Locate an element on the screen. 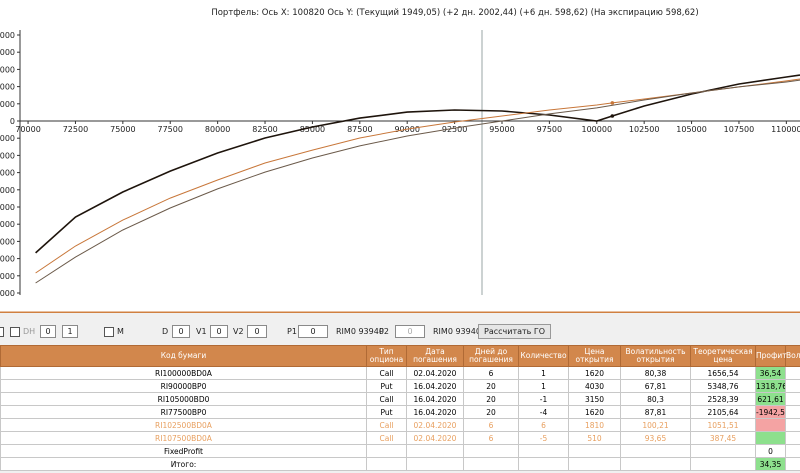 Image resolution: width=800 pixels, height=473 pixels. table-cell: RI77500BP0 is located at coordinates (183, 412).